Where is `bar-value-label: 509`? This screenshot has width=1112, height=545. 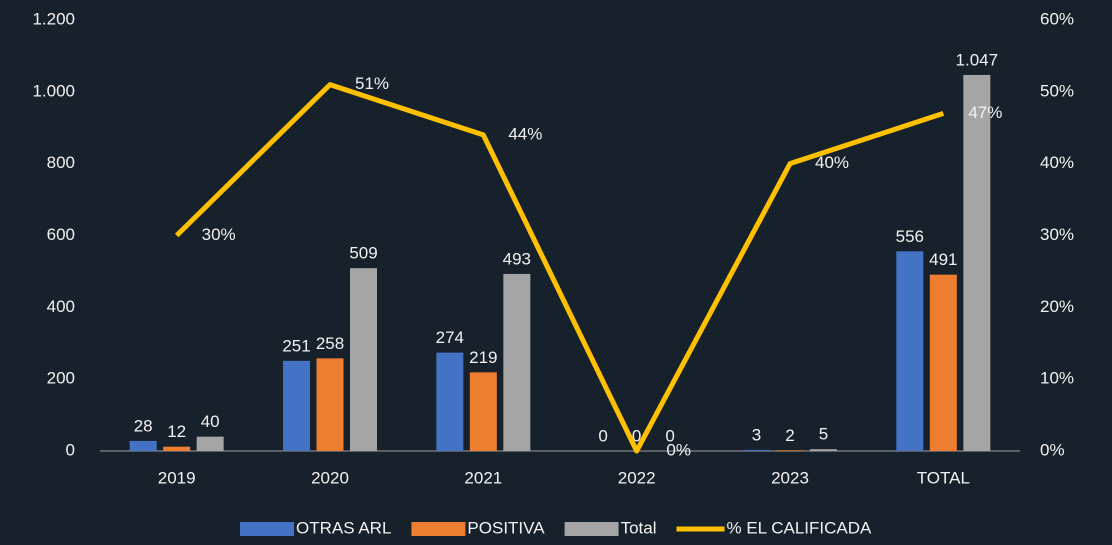 bar-value-label: 509 is located at coordinates (363, 253).